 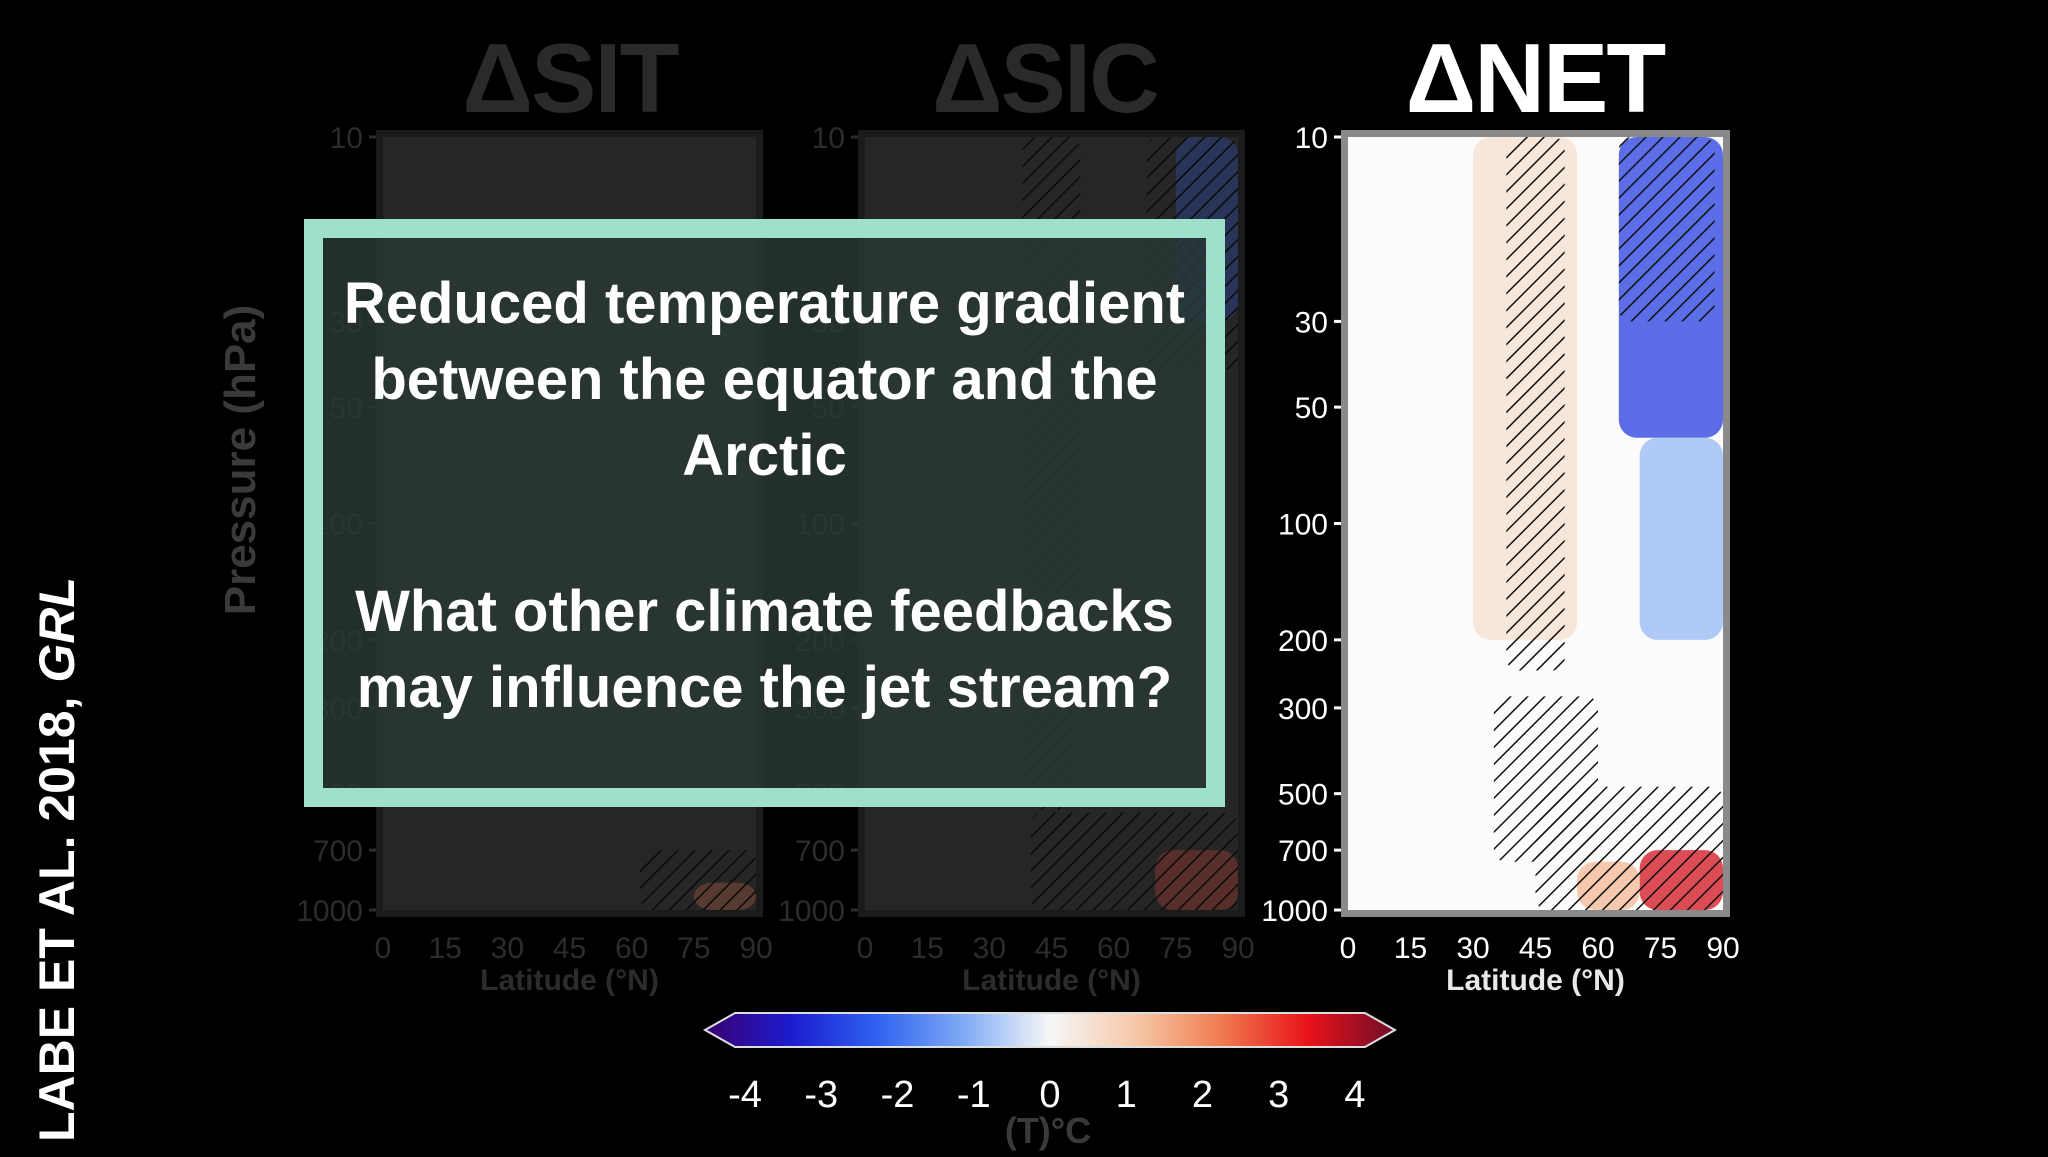 What do you see at coordinates (1311, 138) in the screenshot?
I see `y-tick-label-net-0: 10` at bounding box center [1311, 138].